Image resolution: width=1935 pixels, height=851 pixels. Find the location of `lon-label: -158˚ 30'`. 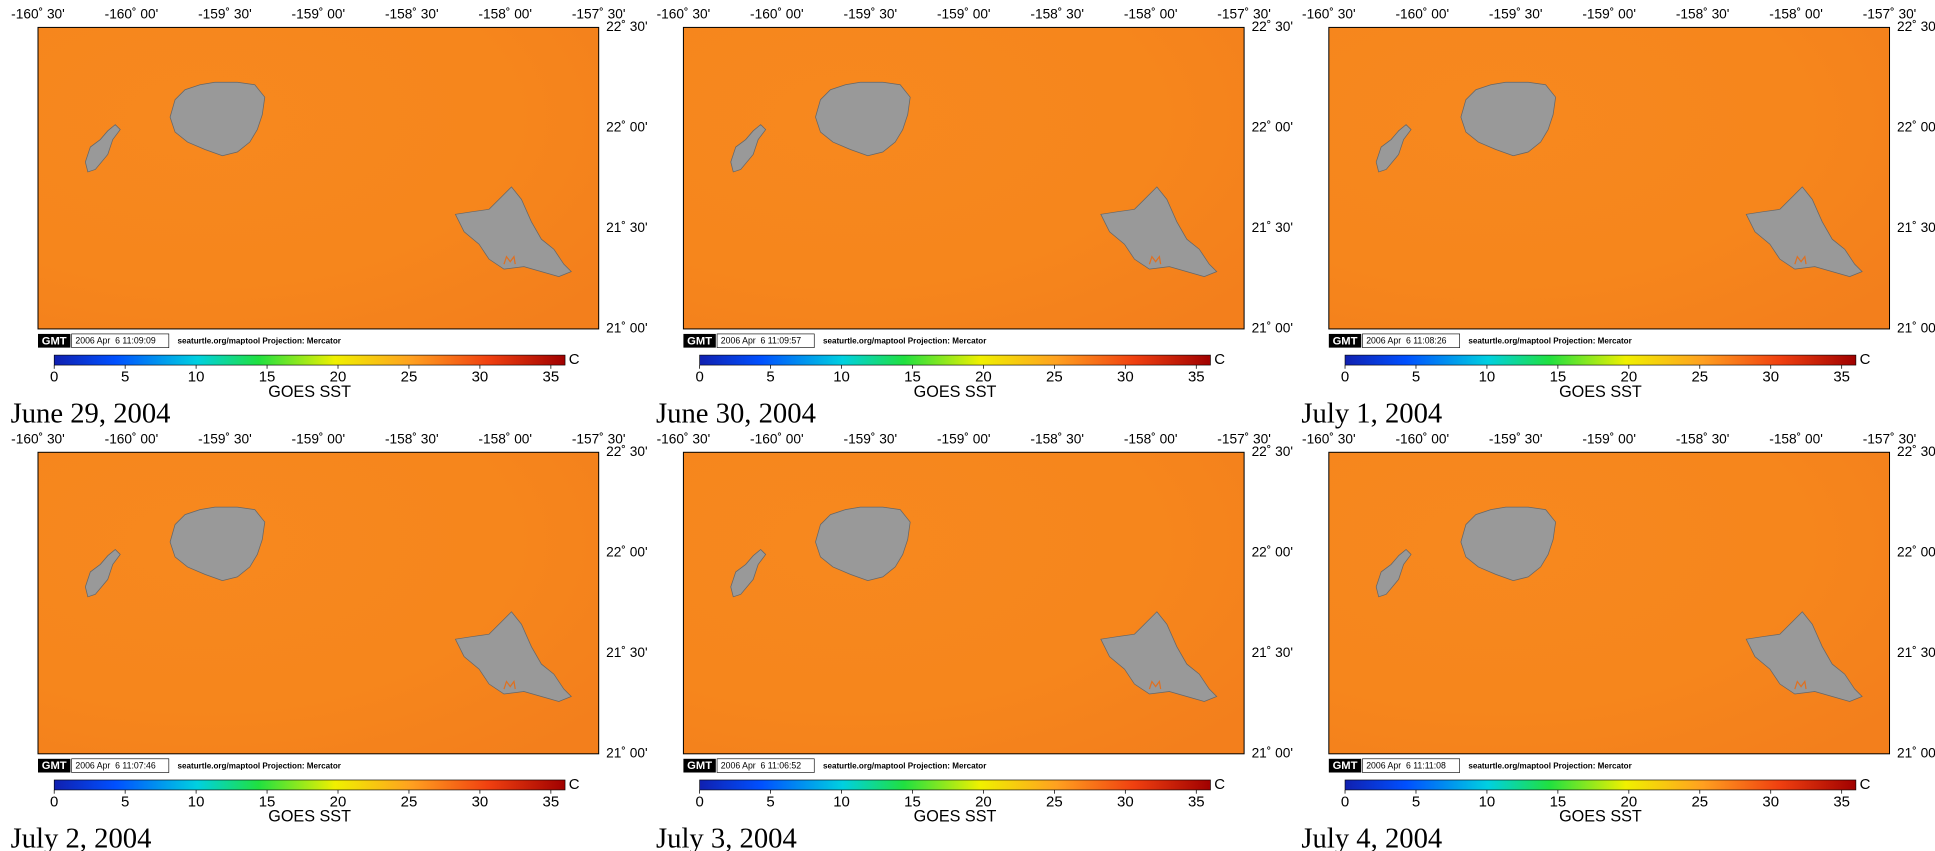

lon-label: -158˚ 30' is located at coordinates (1057, 14).